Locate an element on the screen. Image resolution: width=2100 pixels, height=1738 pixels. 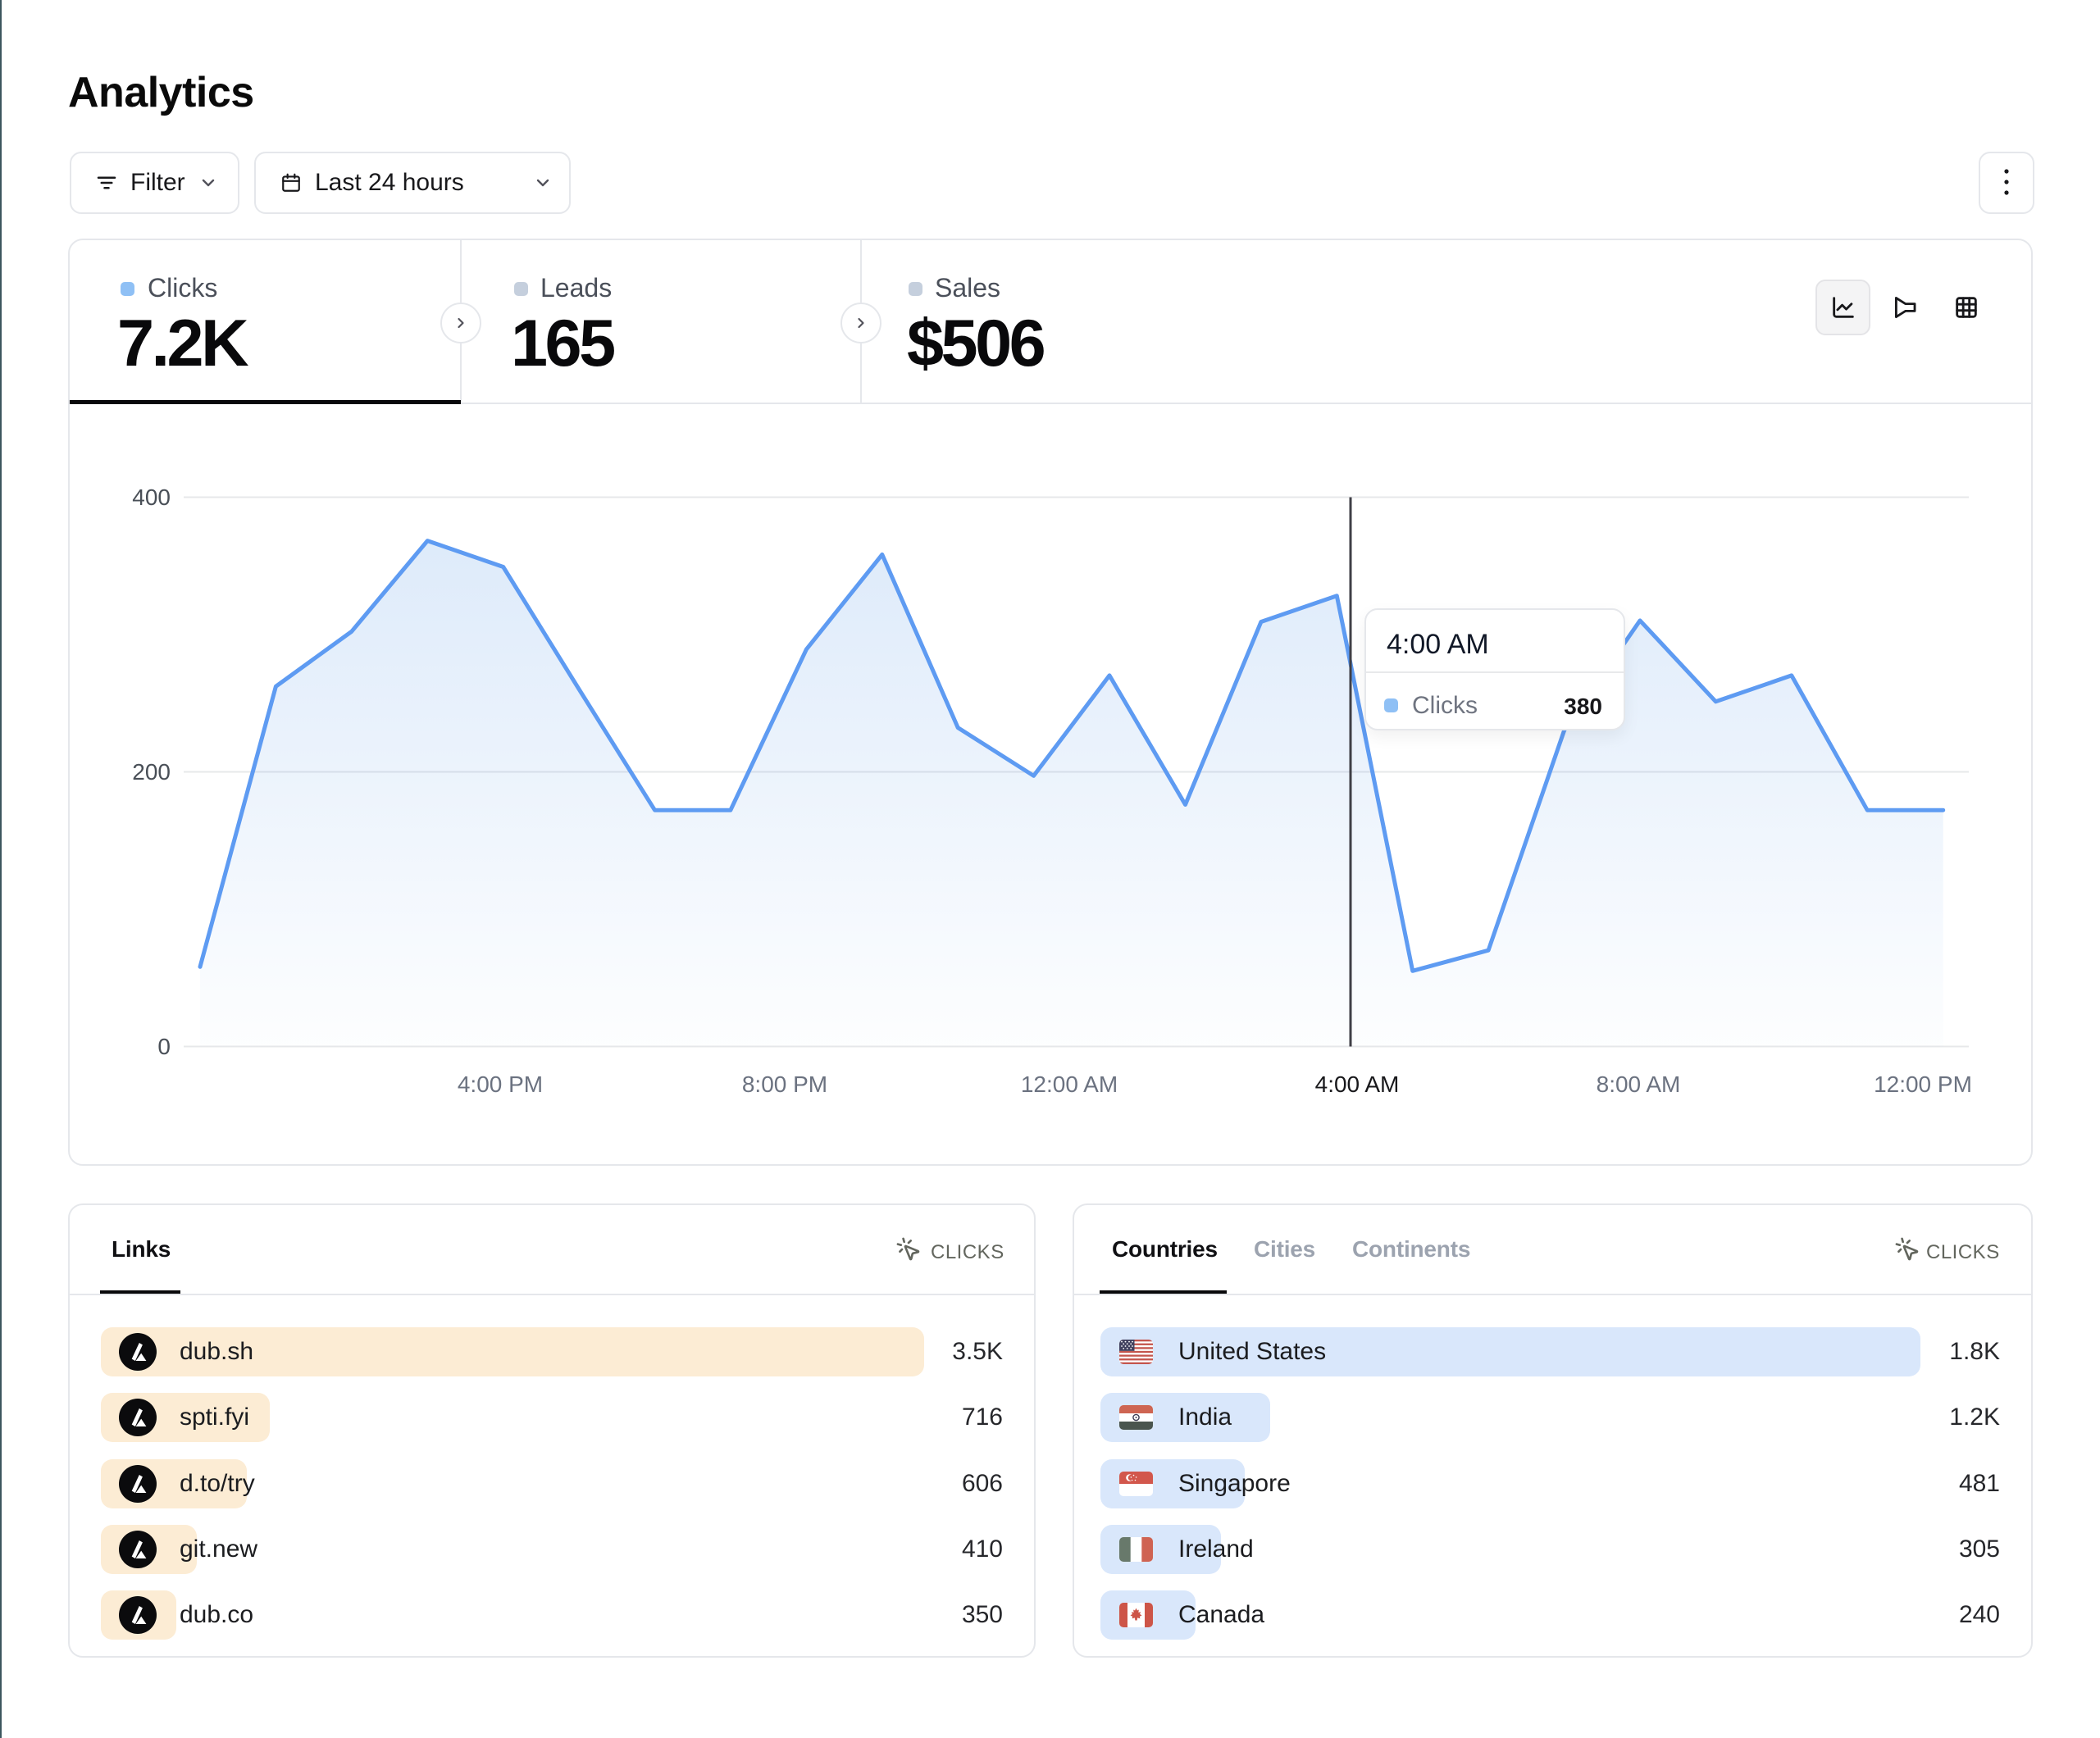
svg-text: 400 is located at coordinates (151, 497).